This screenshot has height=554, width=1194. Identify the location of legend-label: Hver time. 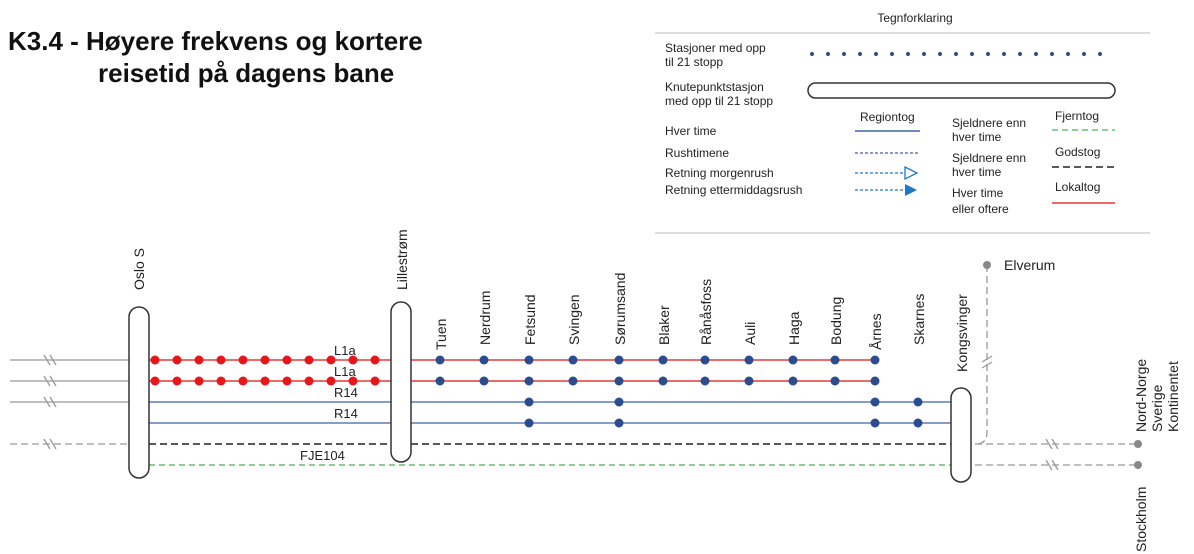
(978, 193).